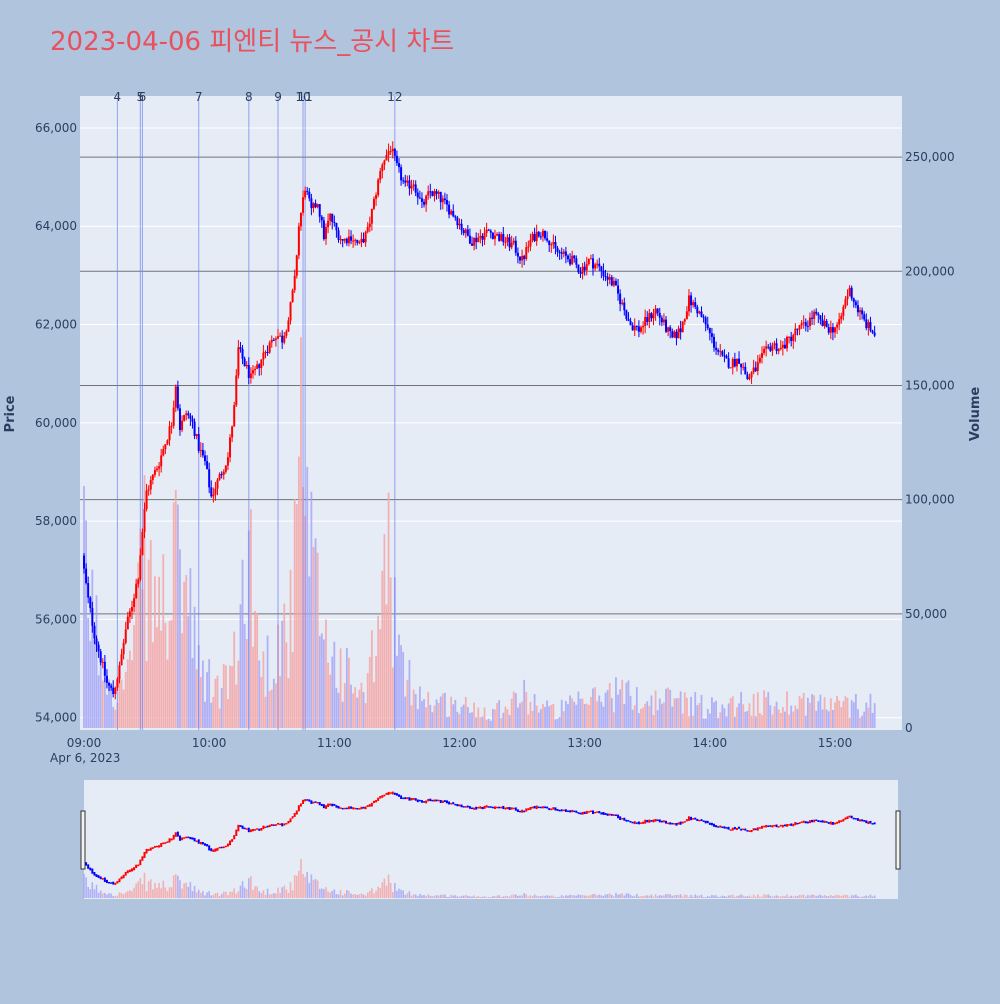  I want to click on range-slider-left-handle, so click(83, 840).